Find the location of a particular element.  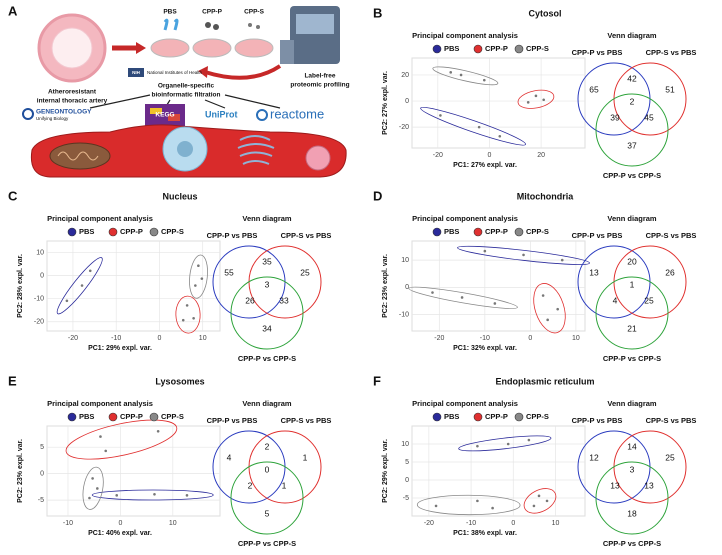

region-count: 65 is located at coordinates (594, 89).